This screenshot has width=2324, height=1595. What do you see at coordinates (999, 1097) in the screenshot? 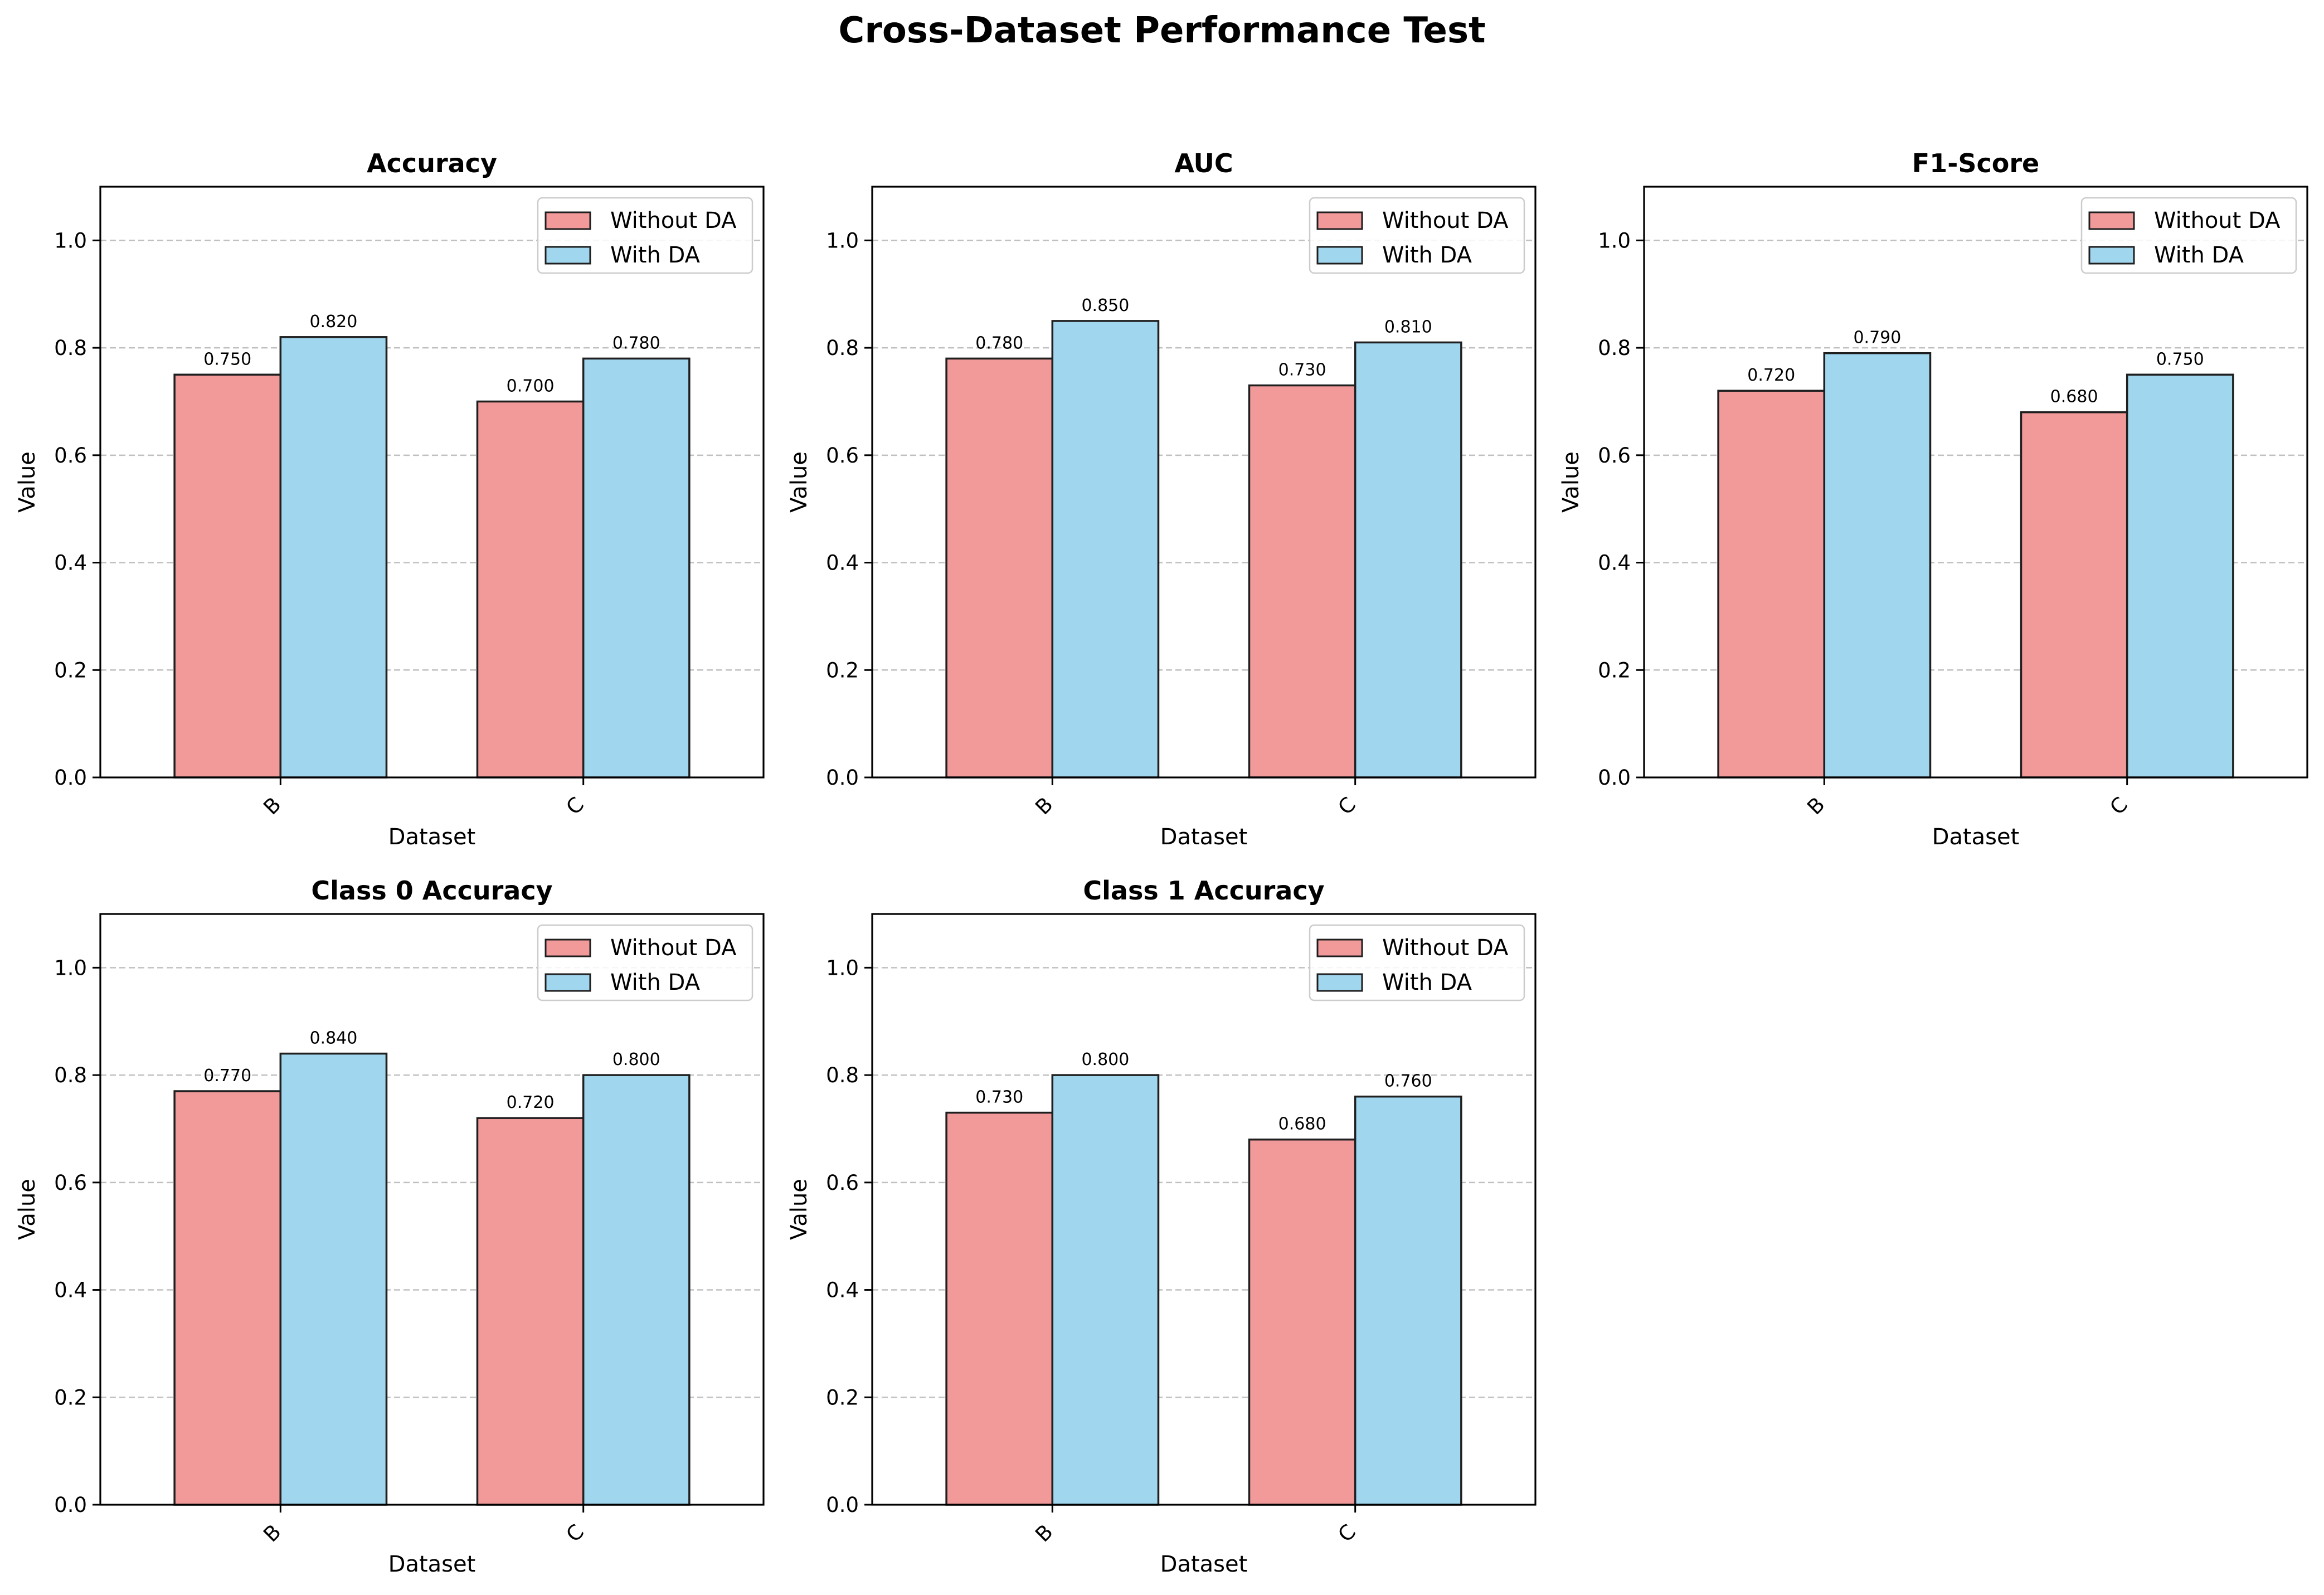
I see `data-label: 0.730` at bounding box center [999, 1097].